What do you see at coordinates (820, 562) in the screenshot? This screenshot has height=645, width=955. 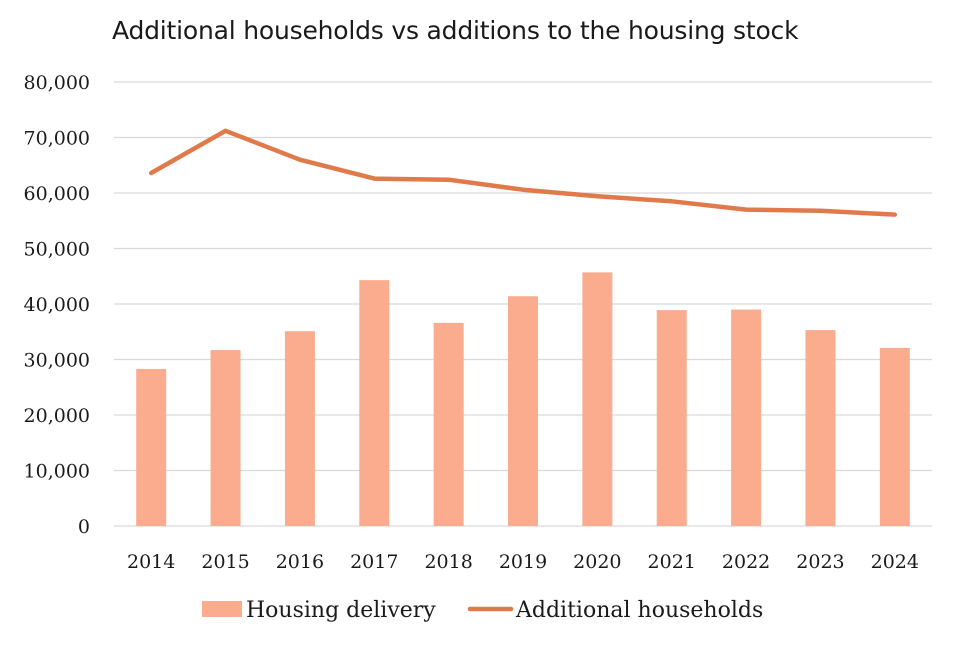 I see `x-tick-label: 2023` at bounding box center [820, 562].